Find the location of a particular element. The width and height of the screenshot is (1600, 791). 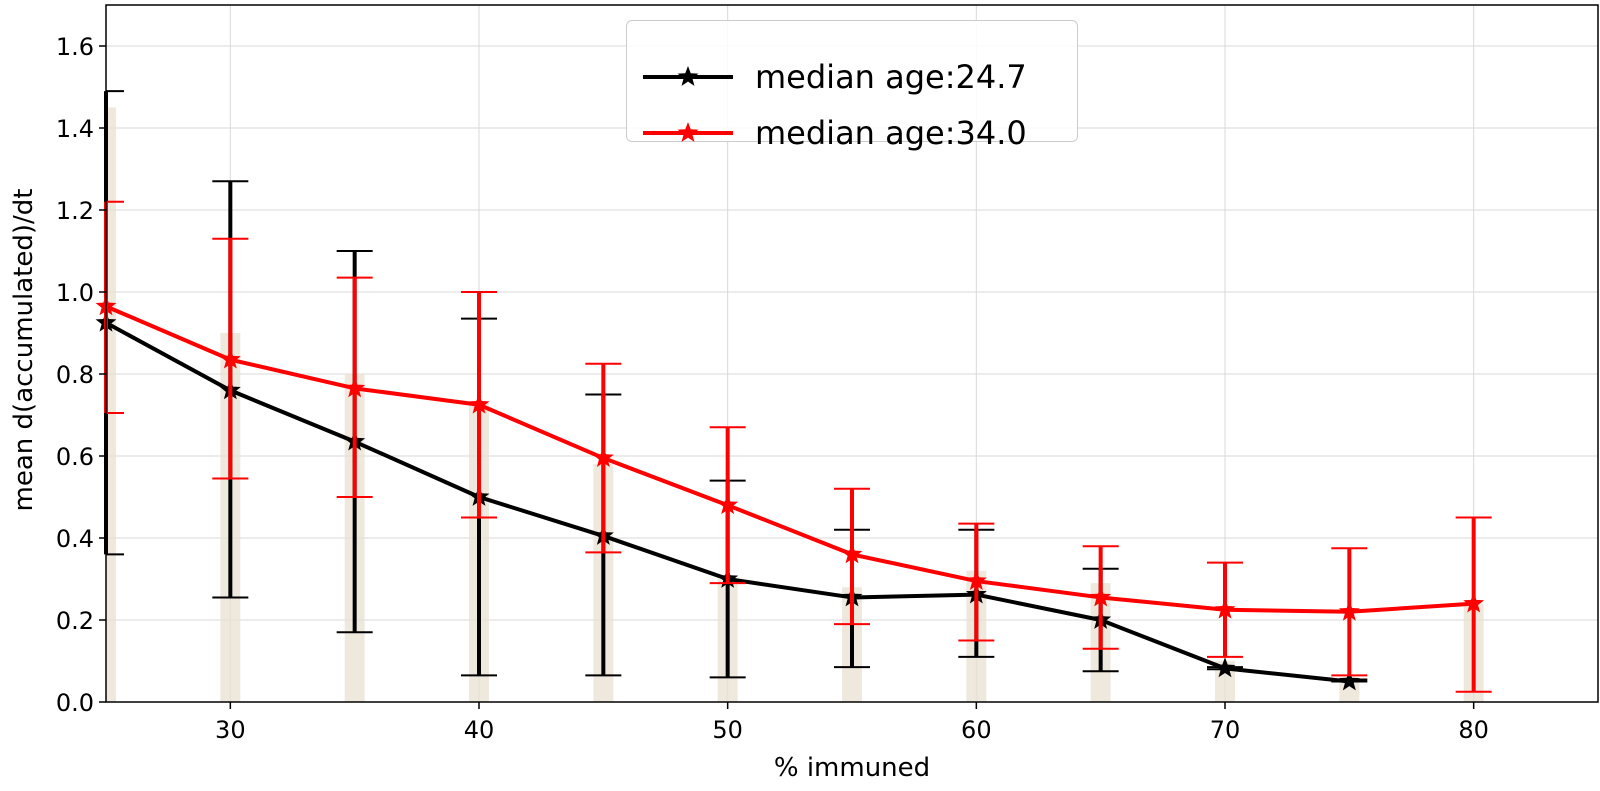

legend-item-series-1: median age:24.7 is located at coordinates (834, 77).